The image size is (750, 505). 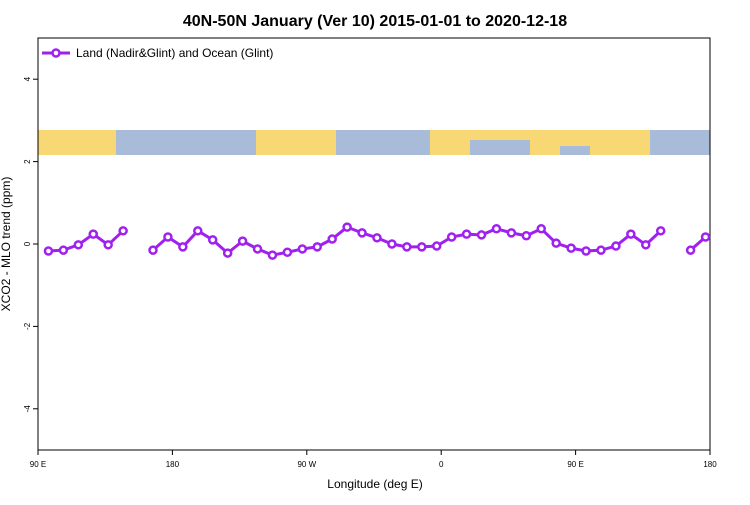 I want to click on map-strip, so click(x=374, y=142).